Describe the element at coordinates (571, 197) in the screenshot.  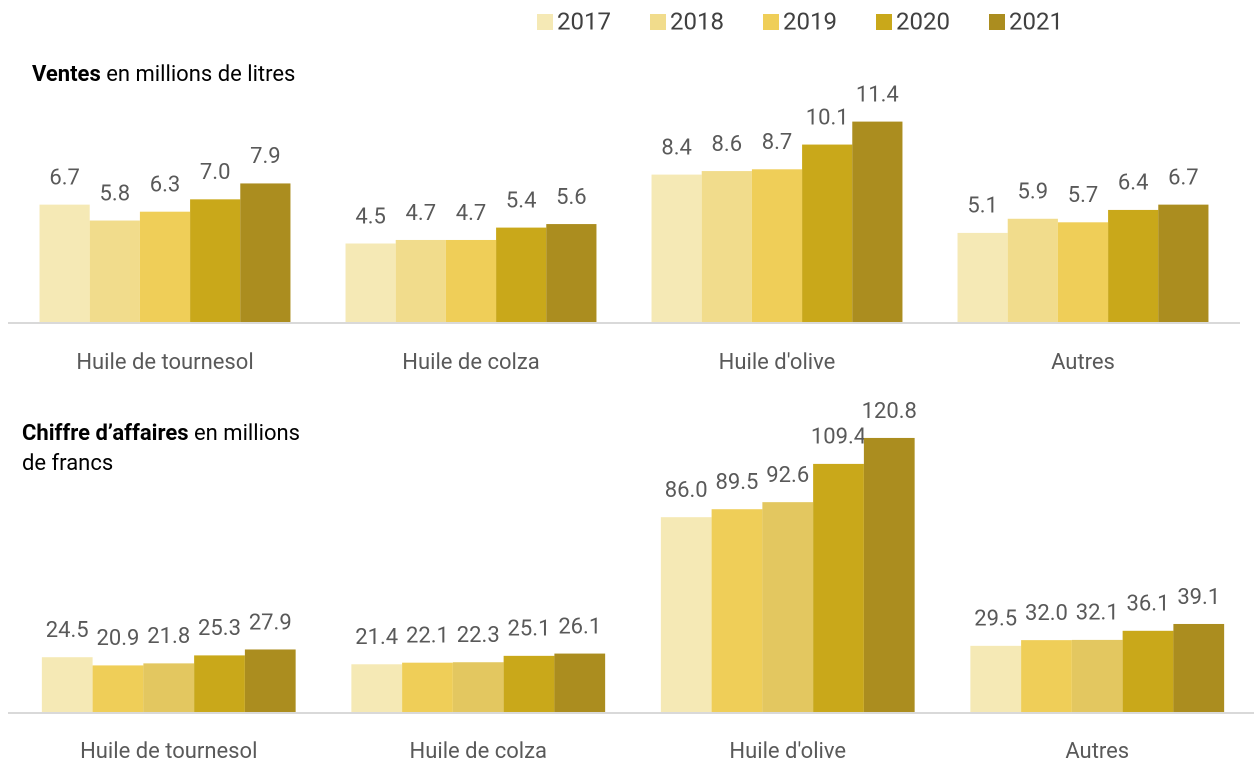
I see `data-label: 5.6` at that location.